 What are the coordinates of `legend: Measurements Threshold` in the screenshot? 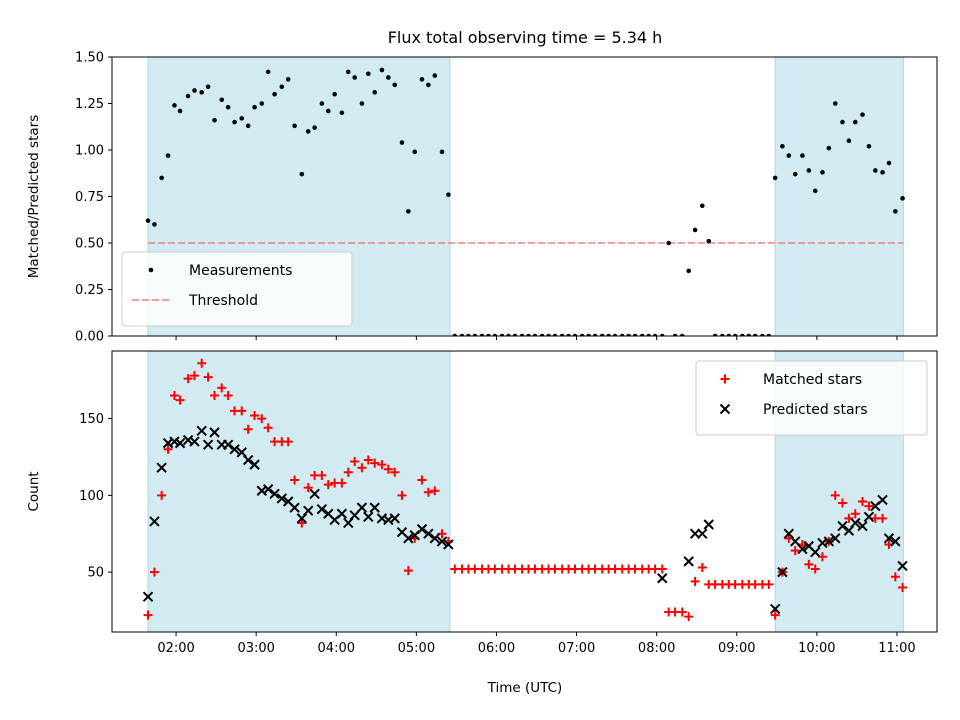 It's located at (237, 289).